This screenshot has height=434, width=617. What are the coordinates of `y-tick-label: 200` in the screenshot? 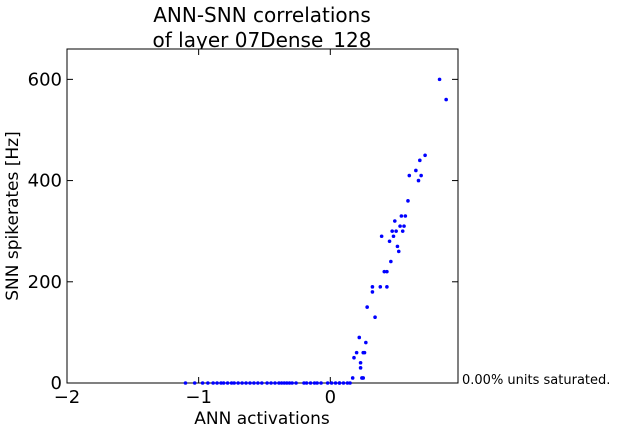 It's located at (45, 282).